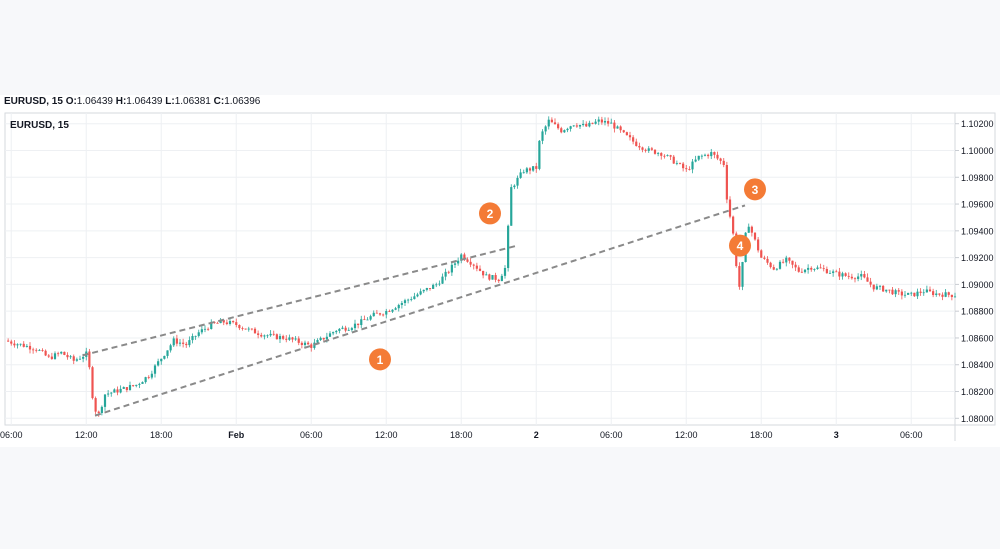 This screenshot has height=549, width=1000. I want to click on price-tick-label: 1.08000, so click(977, 419).